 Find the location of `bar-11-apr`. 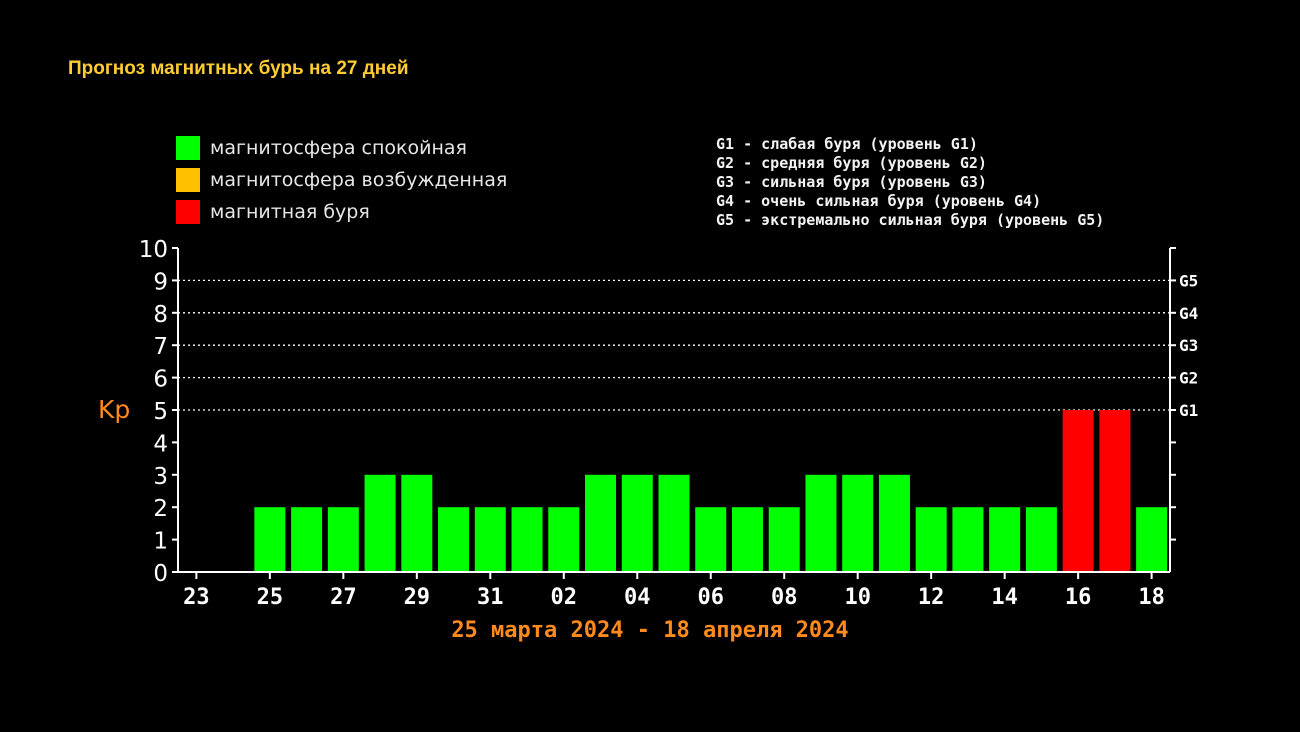

bar-11-apr is located at coordinates (894, 523).